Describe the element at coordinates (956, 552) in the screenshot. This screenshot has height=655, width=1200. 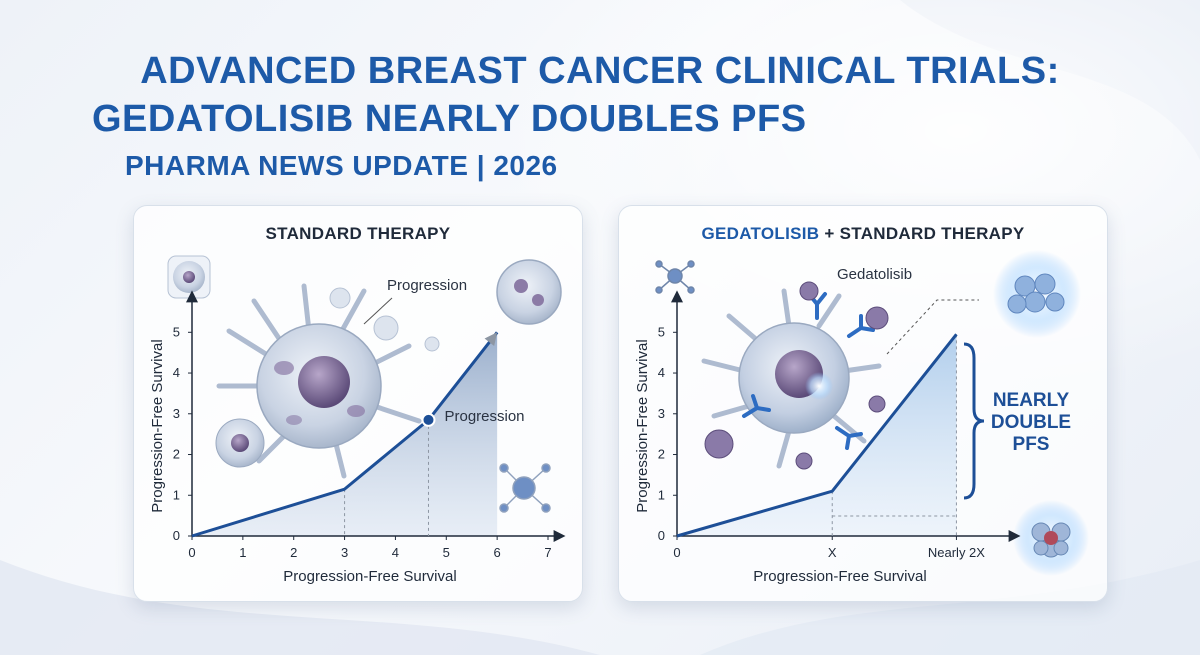
I see `x-tick-label: Nearly 2X` at that location.